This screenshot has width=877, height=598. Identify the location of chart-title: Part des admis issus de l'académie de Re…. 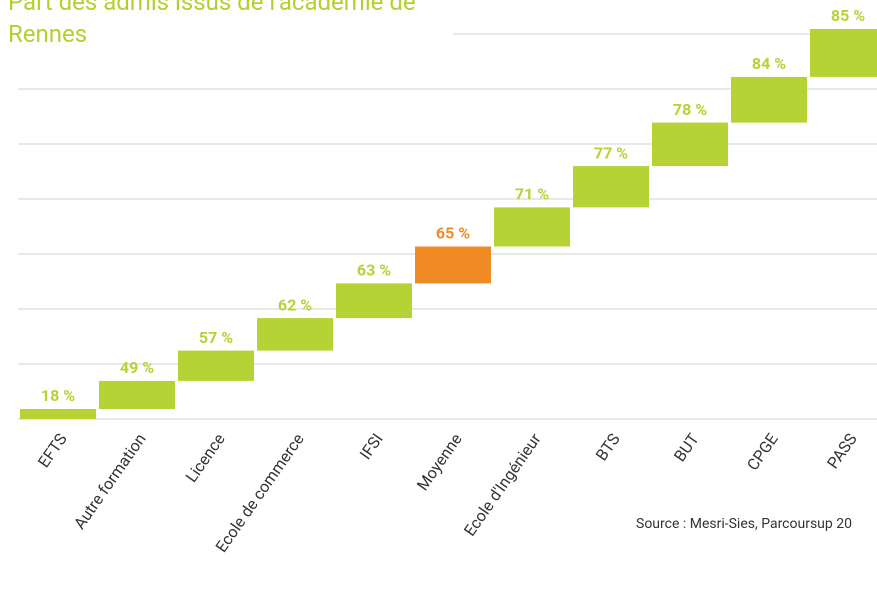
(212, 24).